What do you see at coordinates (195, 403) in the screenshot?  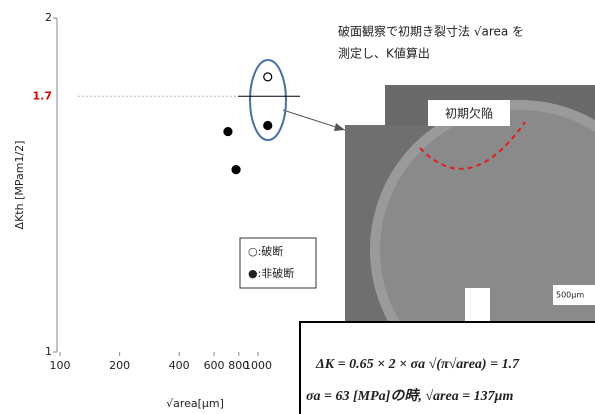 I see `x-axis-label: √area[μm]` at bounding box center [195, 403].